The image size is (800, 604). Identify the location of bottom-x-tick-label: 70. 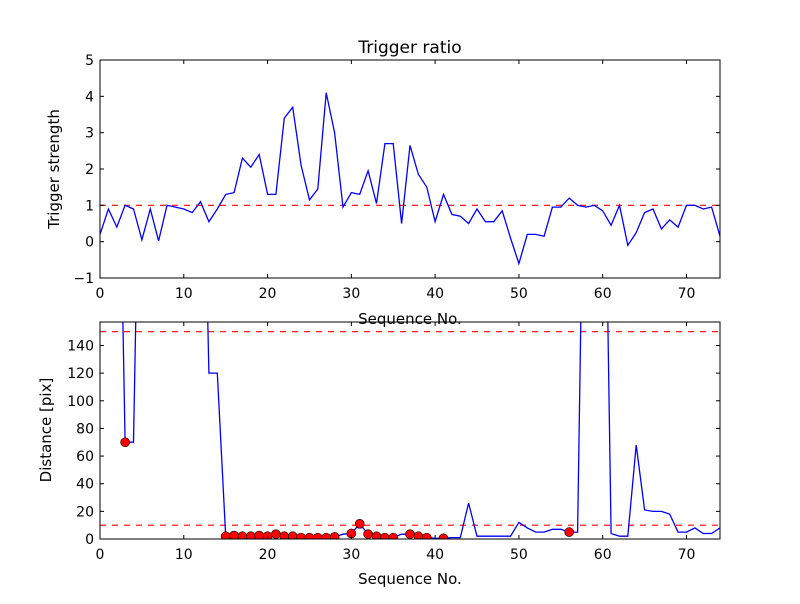
(687, 555).